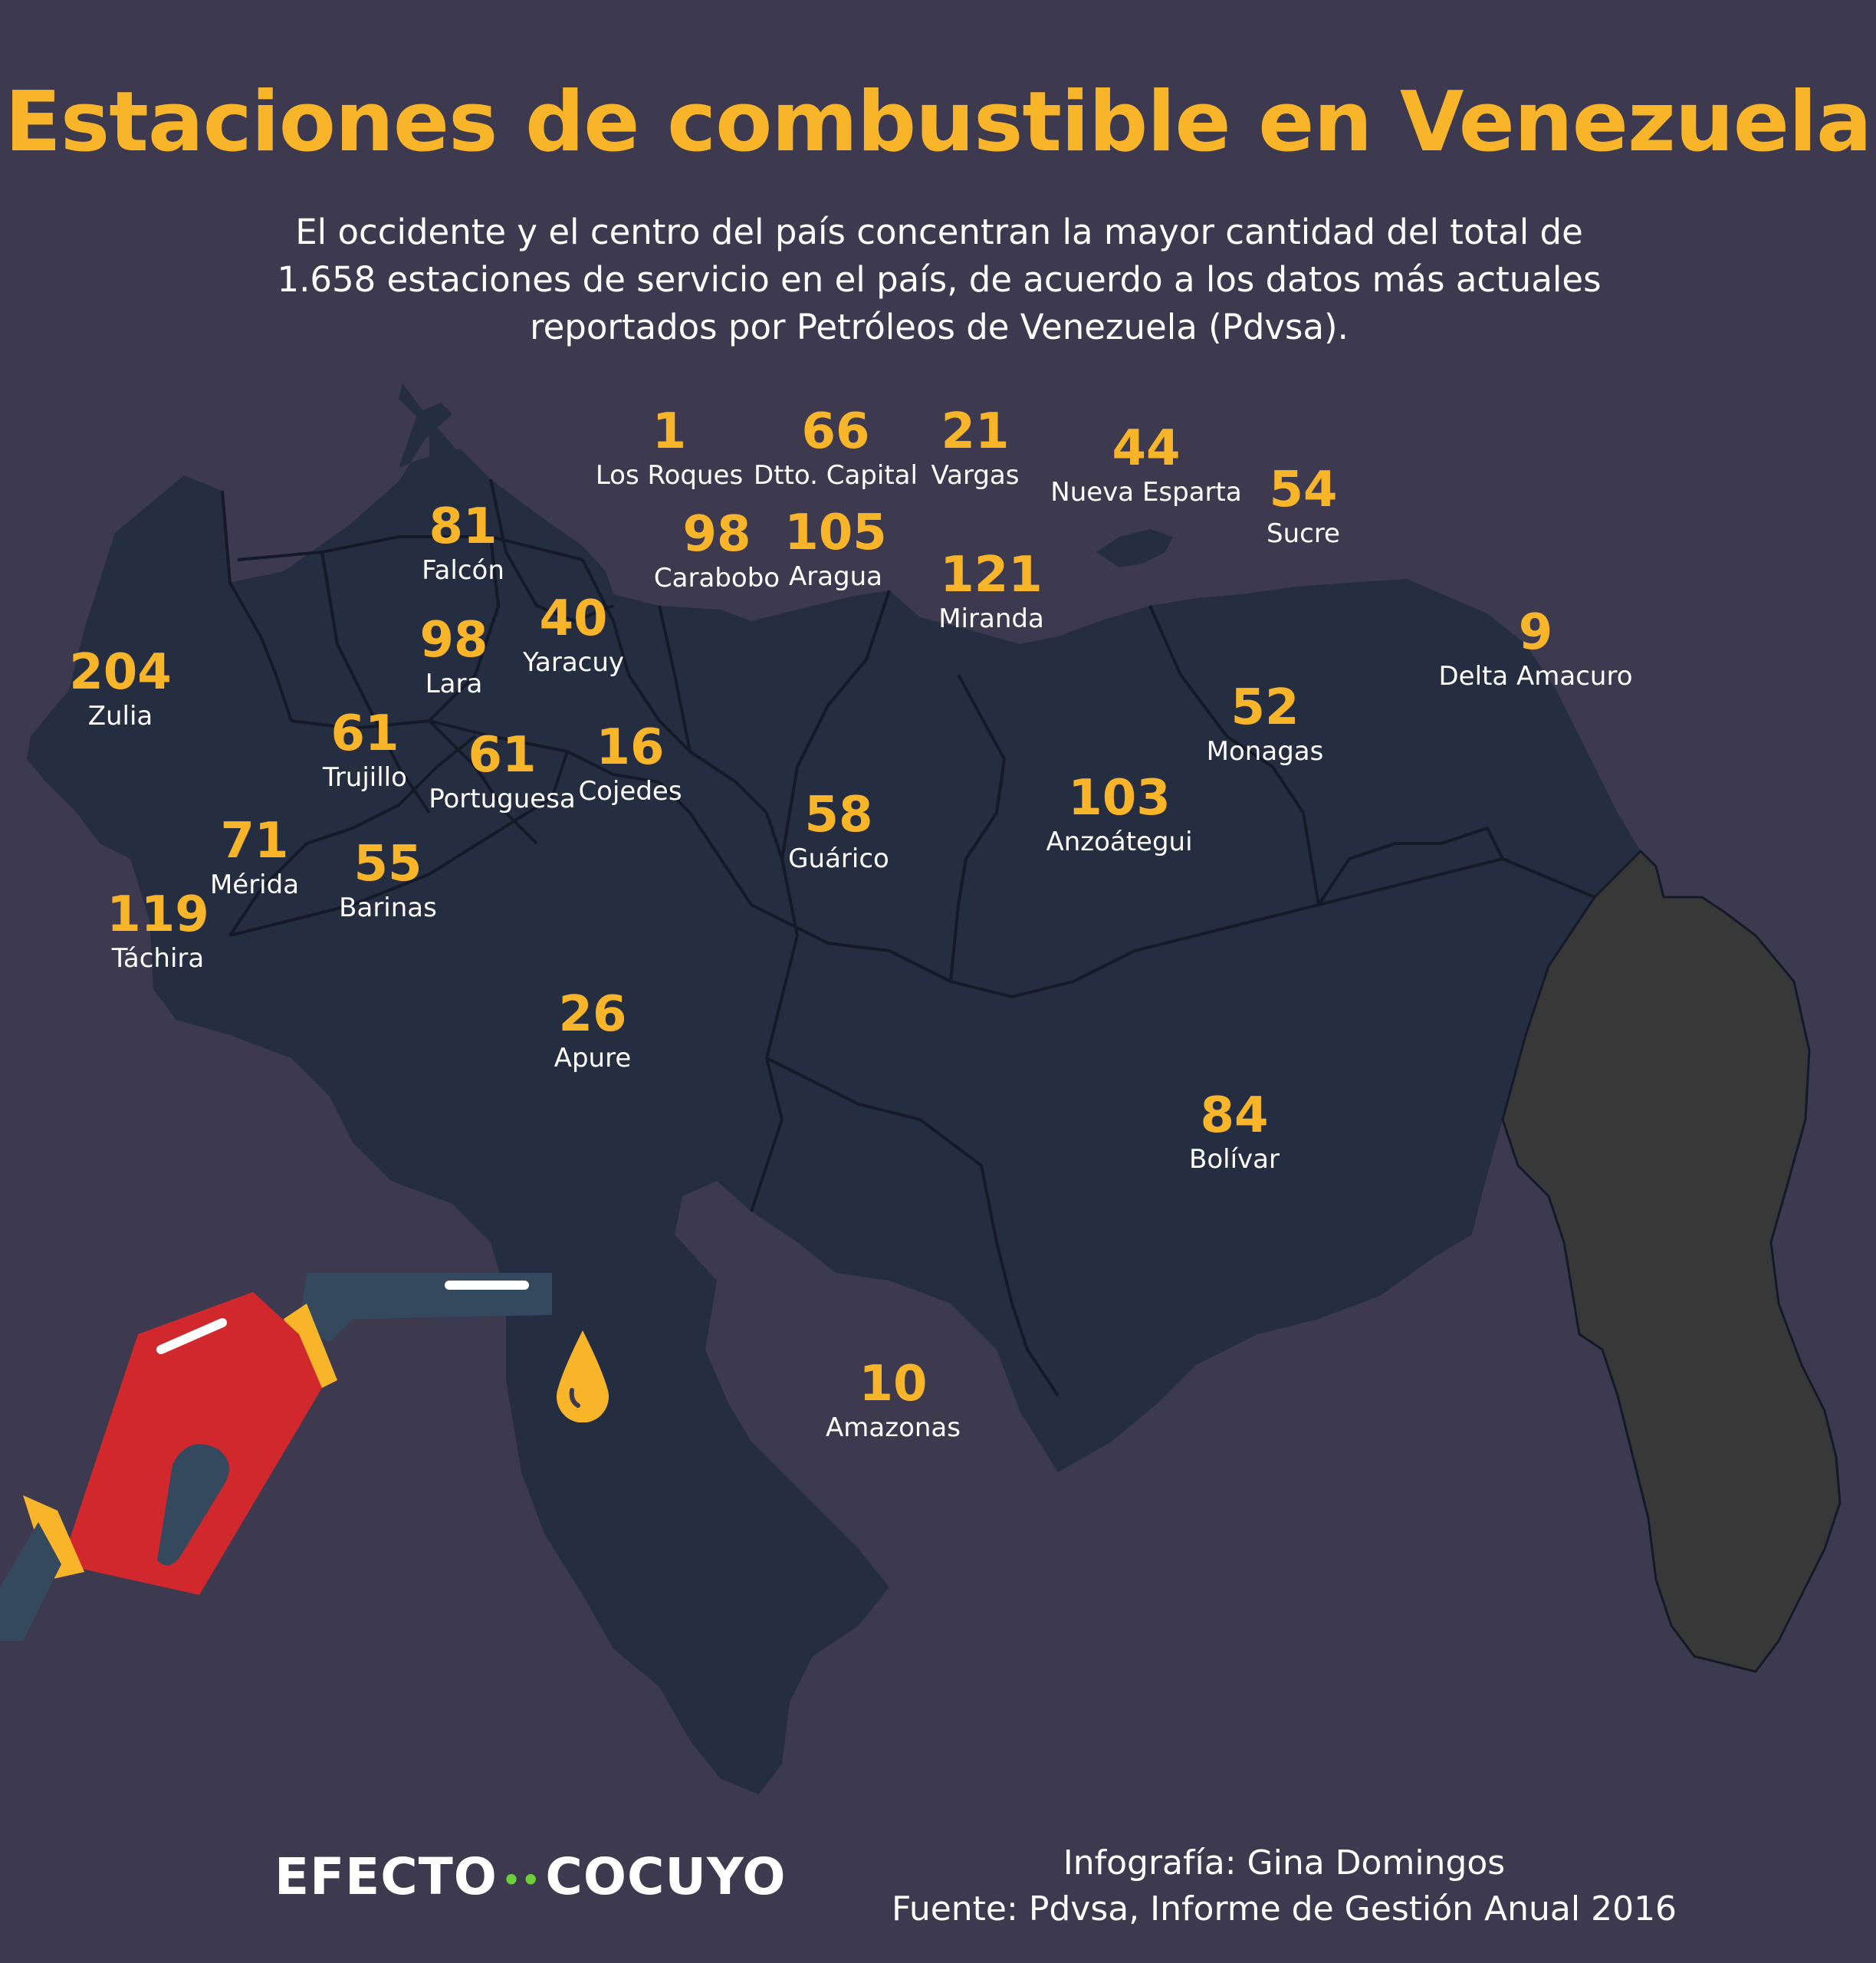 The image size is (1876, 1963). What do you see at coordinates (453, 655) in the screenshot?
I see `state-label-lara: 98 Lara` at bounding box center [453, 655].